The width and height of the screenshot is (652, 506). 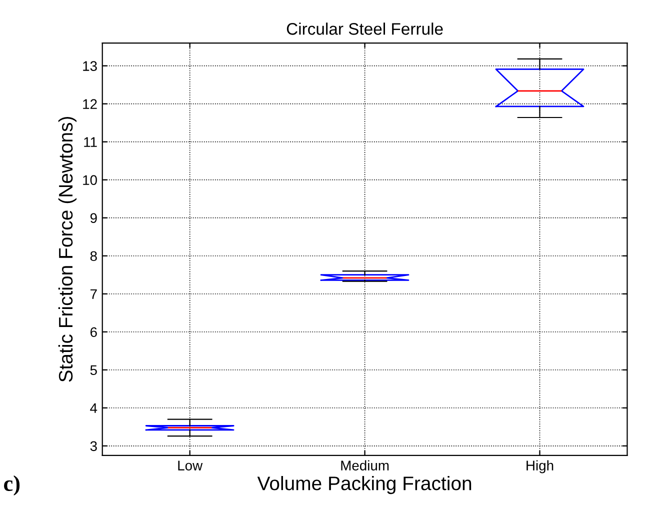 I want to click on chart-title: Circular Steel Ferrule, so click(x=364, y=28).